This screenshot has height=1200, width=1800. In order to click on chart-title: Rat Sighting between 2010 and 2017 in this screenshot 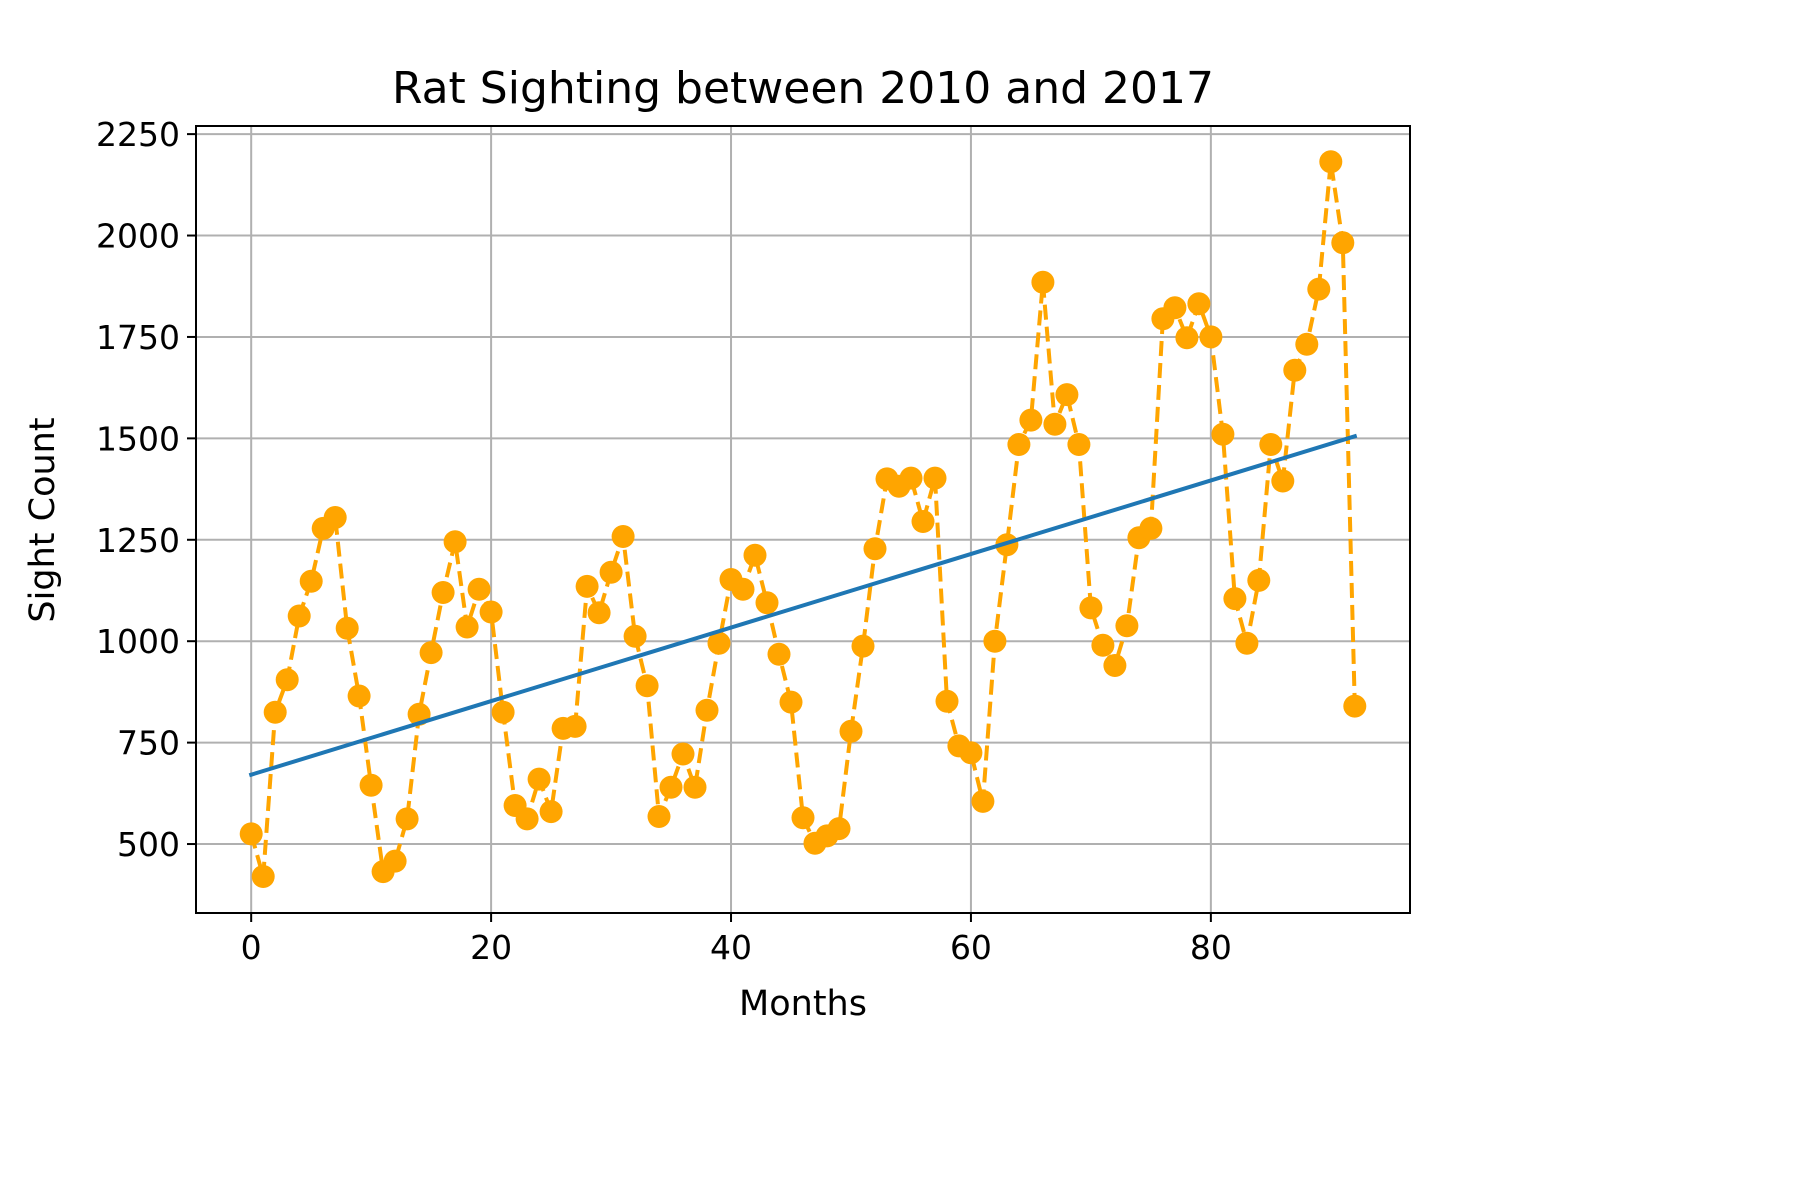, I will do `click(803, 88)`.